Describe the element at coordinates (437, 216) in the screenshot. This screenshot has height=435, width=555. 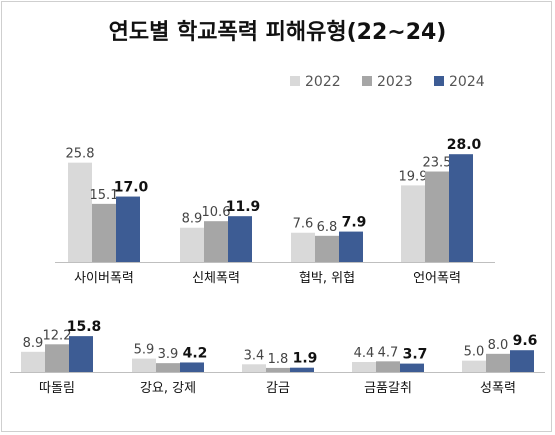
I see `bar-언어폭력-2023` at that location.